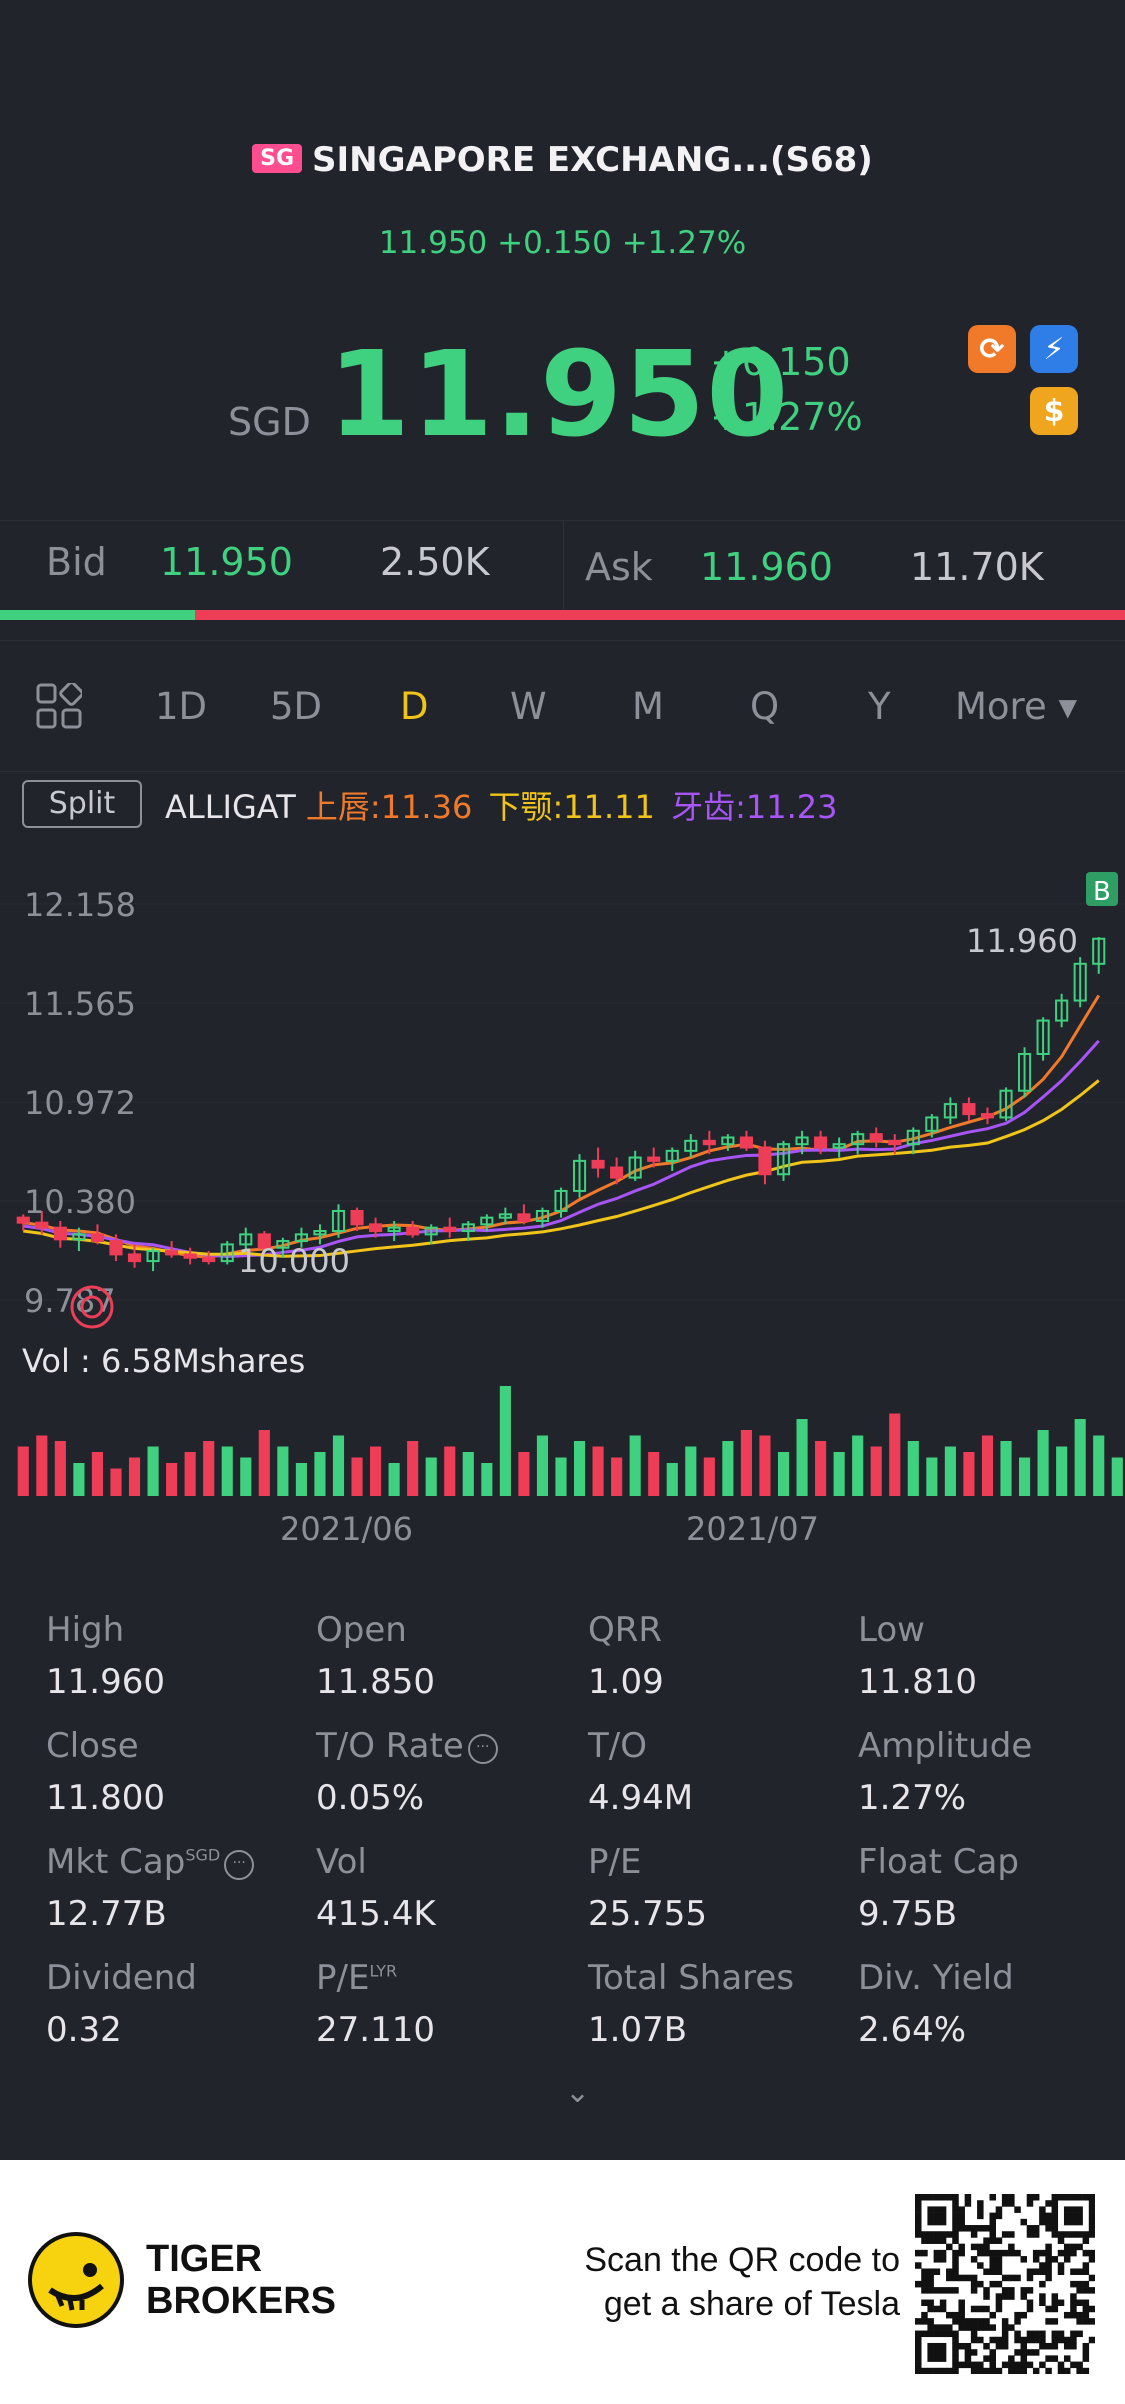 This screenshot has height=2404, width=1125. I want to click on alert-icon: ⟳, so click(992, 349).